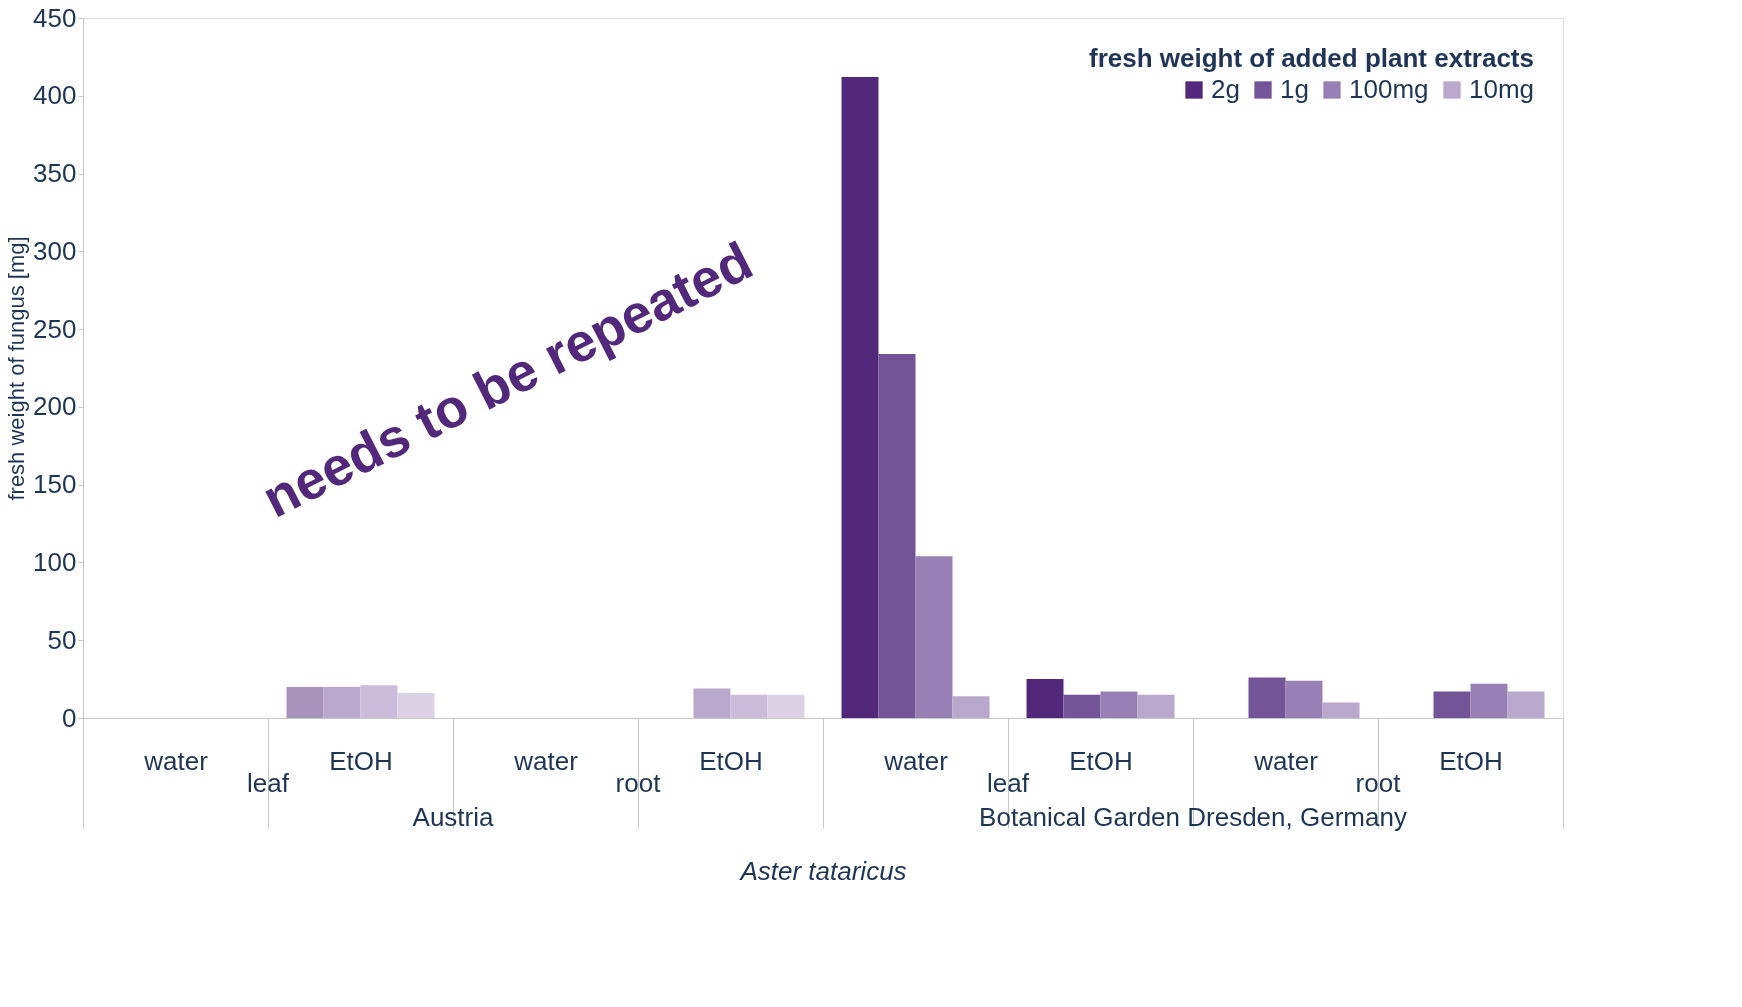 This screenshot has height=1007, width=1742. I want to click on legend-label: 1g, so click(1294, 89).